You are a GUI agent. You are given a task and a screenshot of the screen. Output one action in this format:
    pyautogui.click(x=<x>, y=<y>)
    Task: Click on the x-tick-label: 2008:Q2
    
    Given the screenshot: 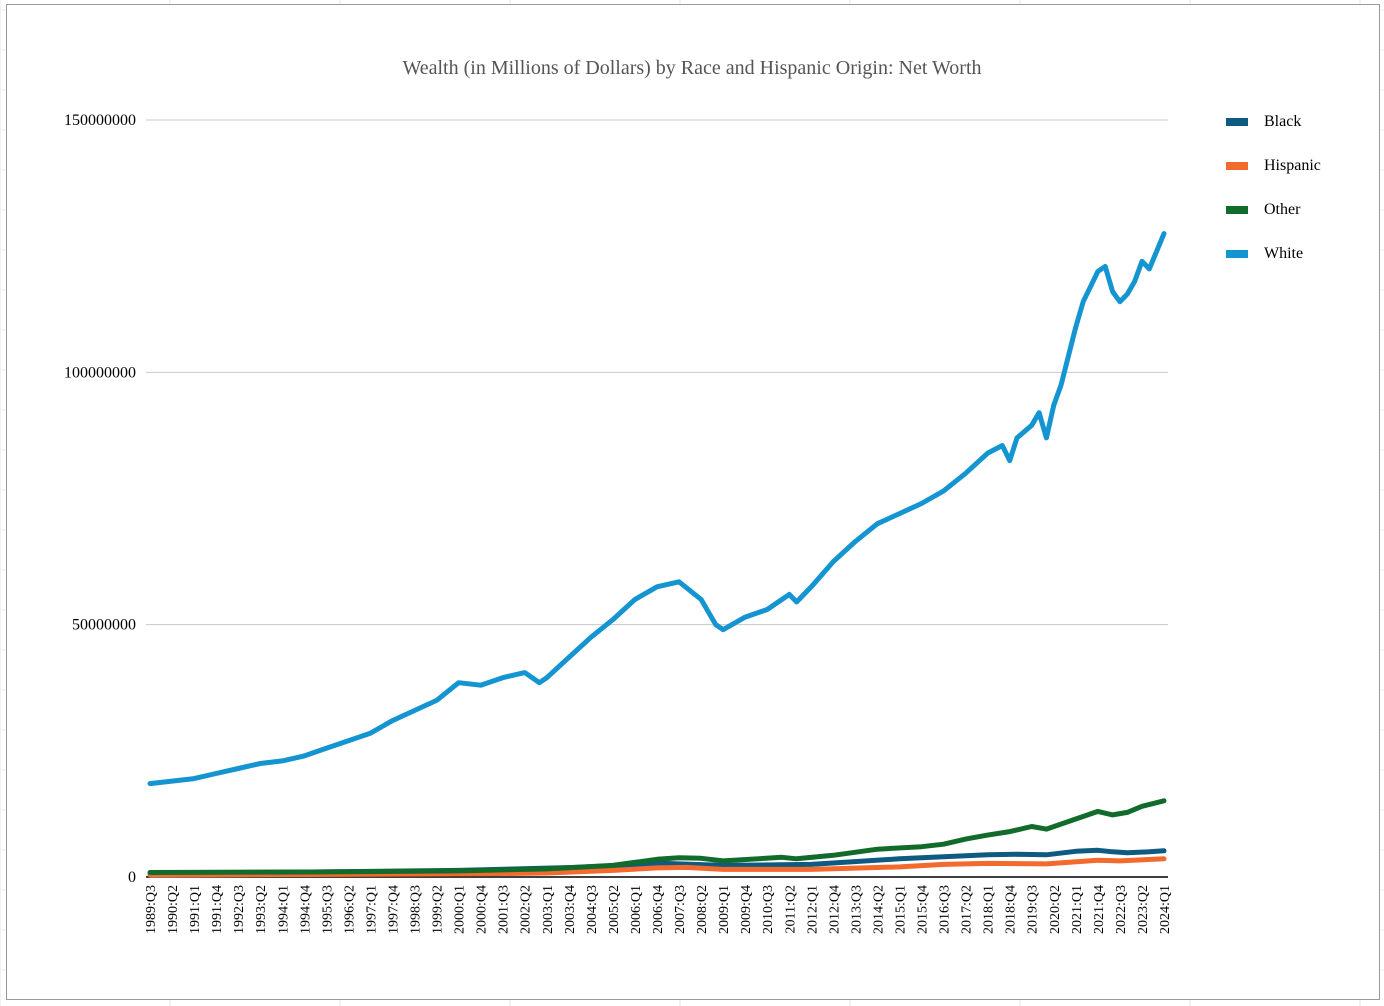 What is the action you would take?
    pyautogui.click(x=702, y=909)
    